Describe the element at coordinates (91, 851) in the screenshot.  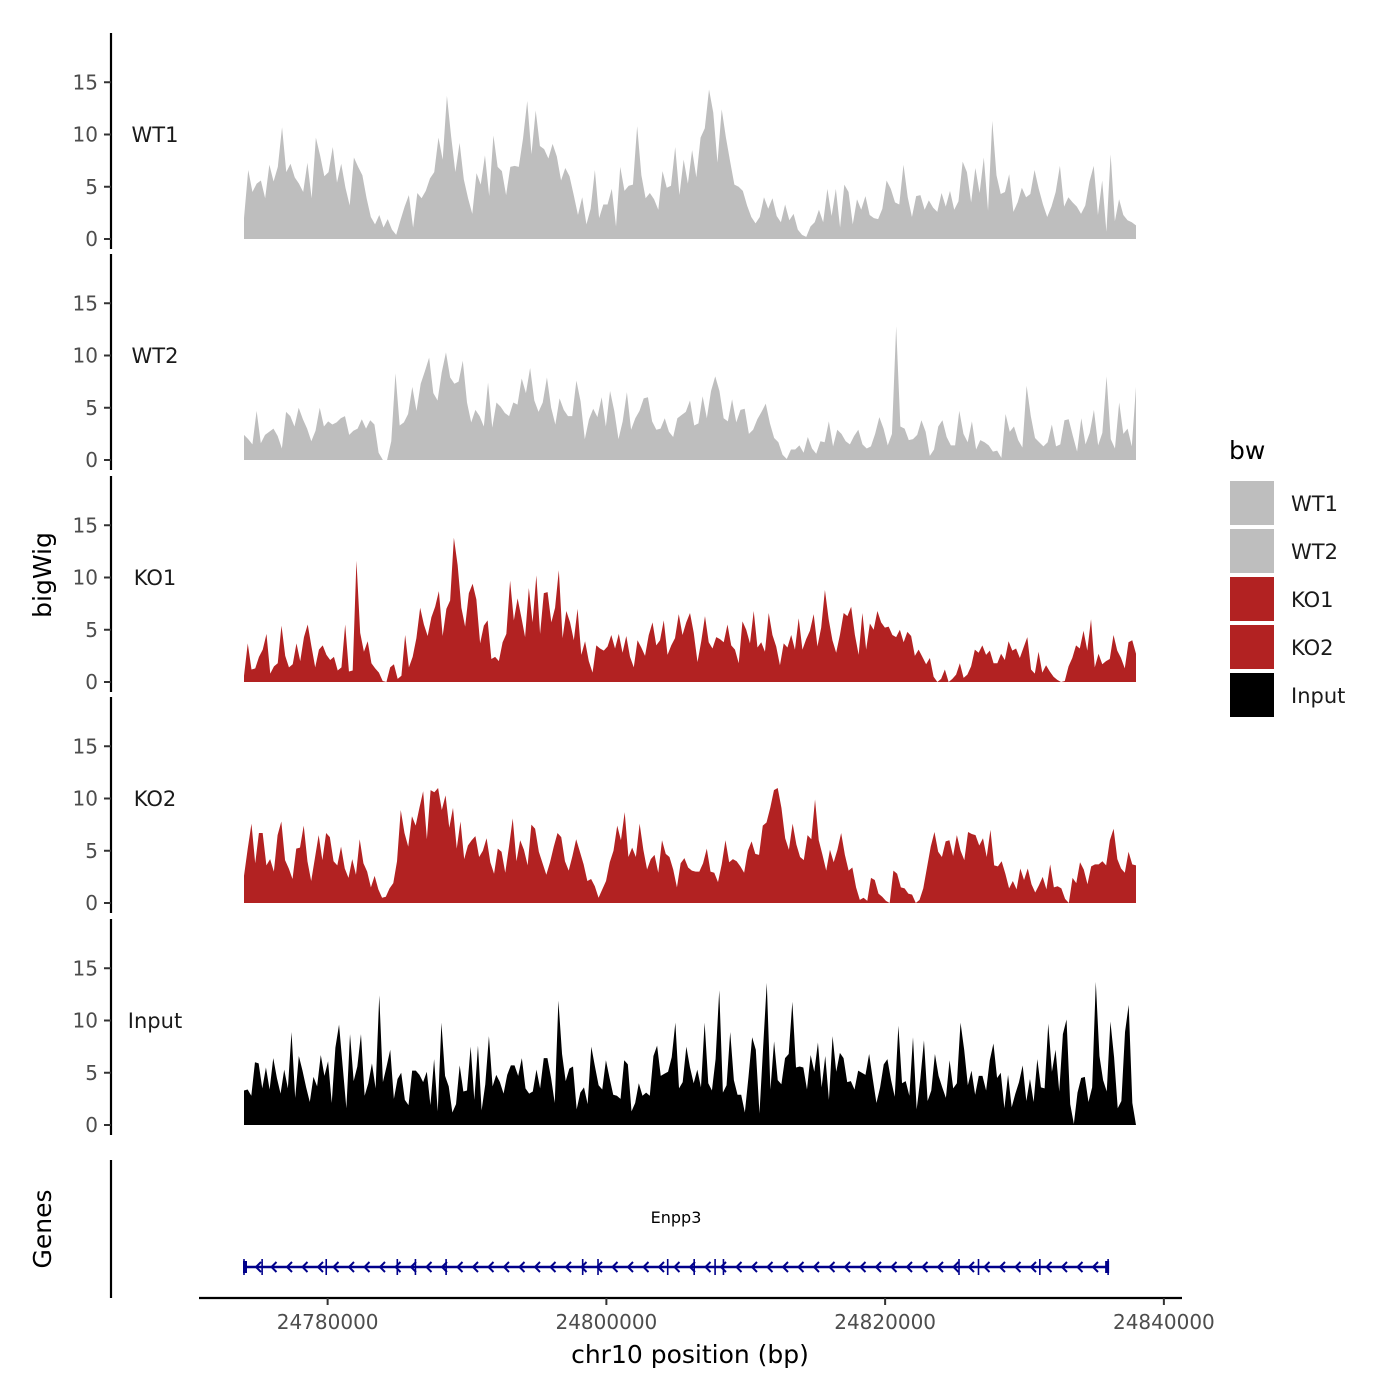
I see `y-tick-label-ko2-5: 5` at that location.